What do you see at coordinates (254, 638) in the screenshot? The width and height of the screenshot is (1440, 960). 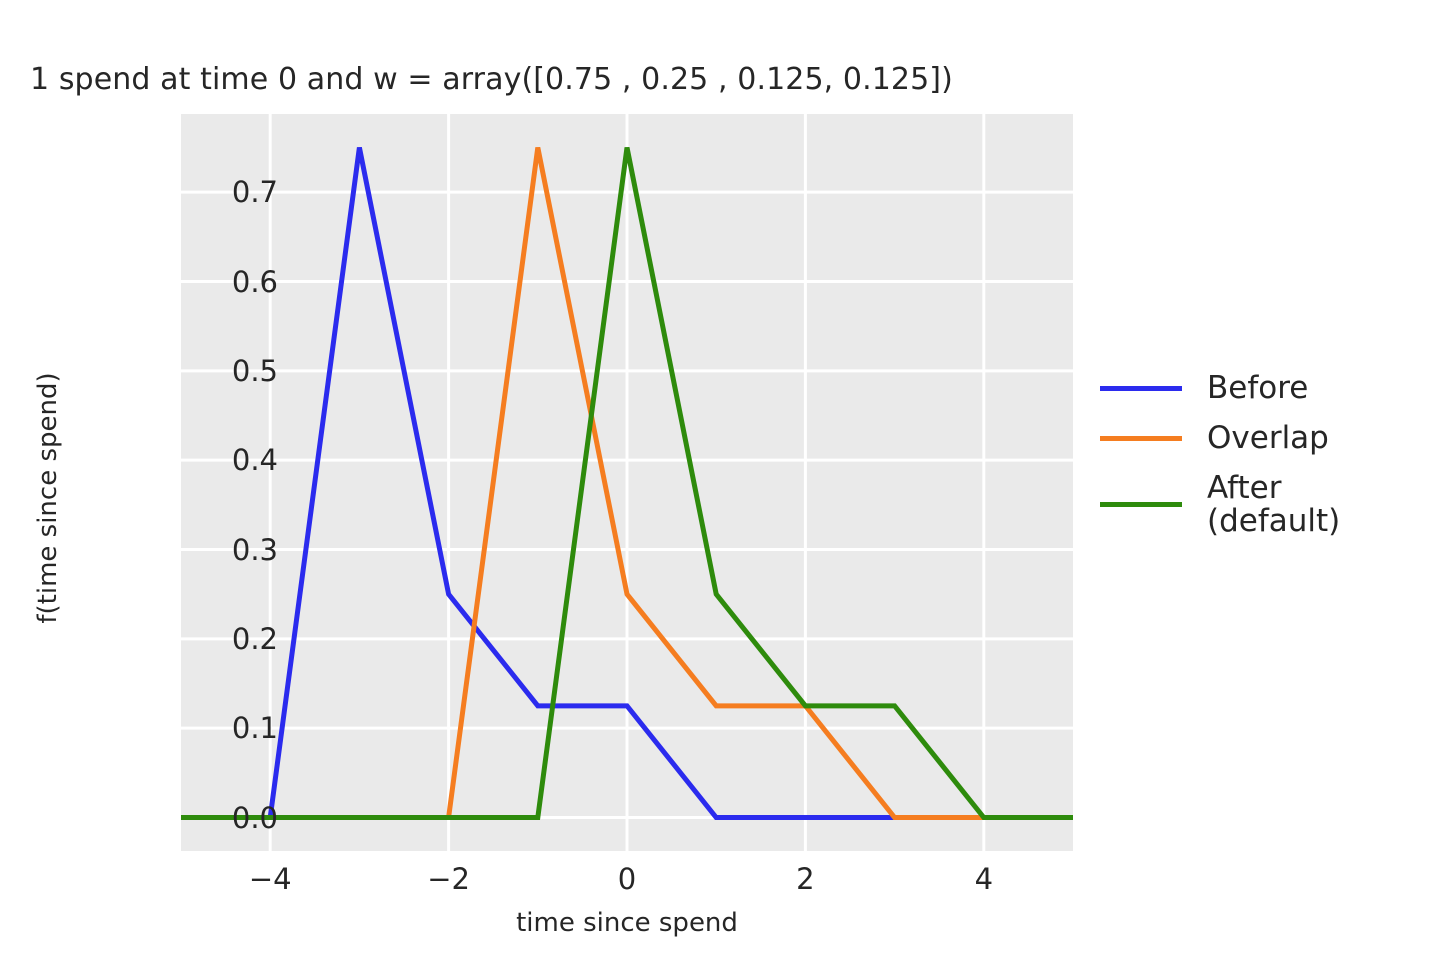 I see `y-tick-label: 0.2` at bounding box center [254, 638].